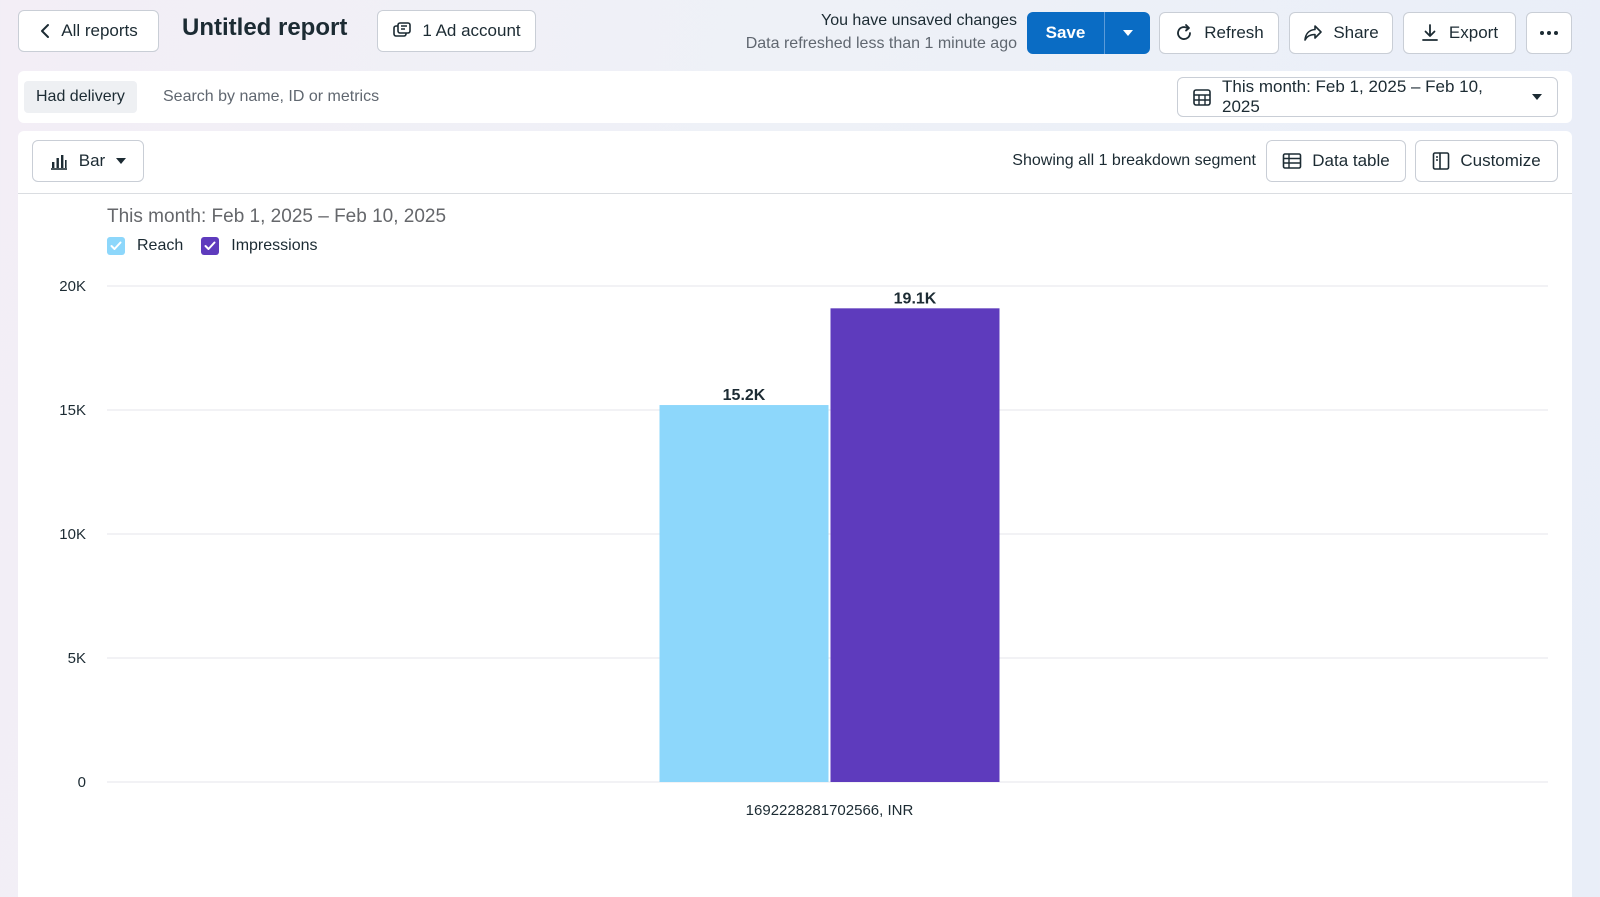 This screenshot has width=1600, height=897. I want to click on date-range-label: This month: Feb 1, 2025 – Feb 10, 2025, so click(1352, 96).